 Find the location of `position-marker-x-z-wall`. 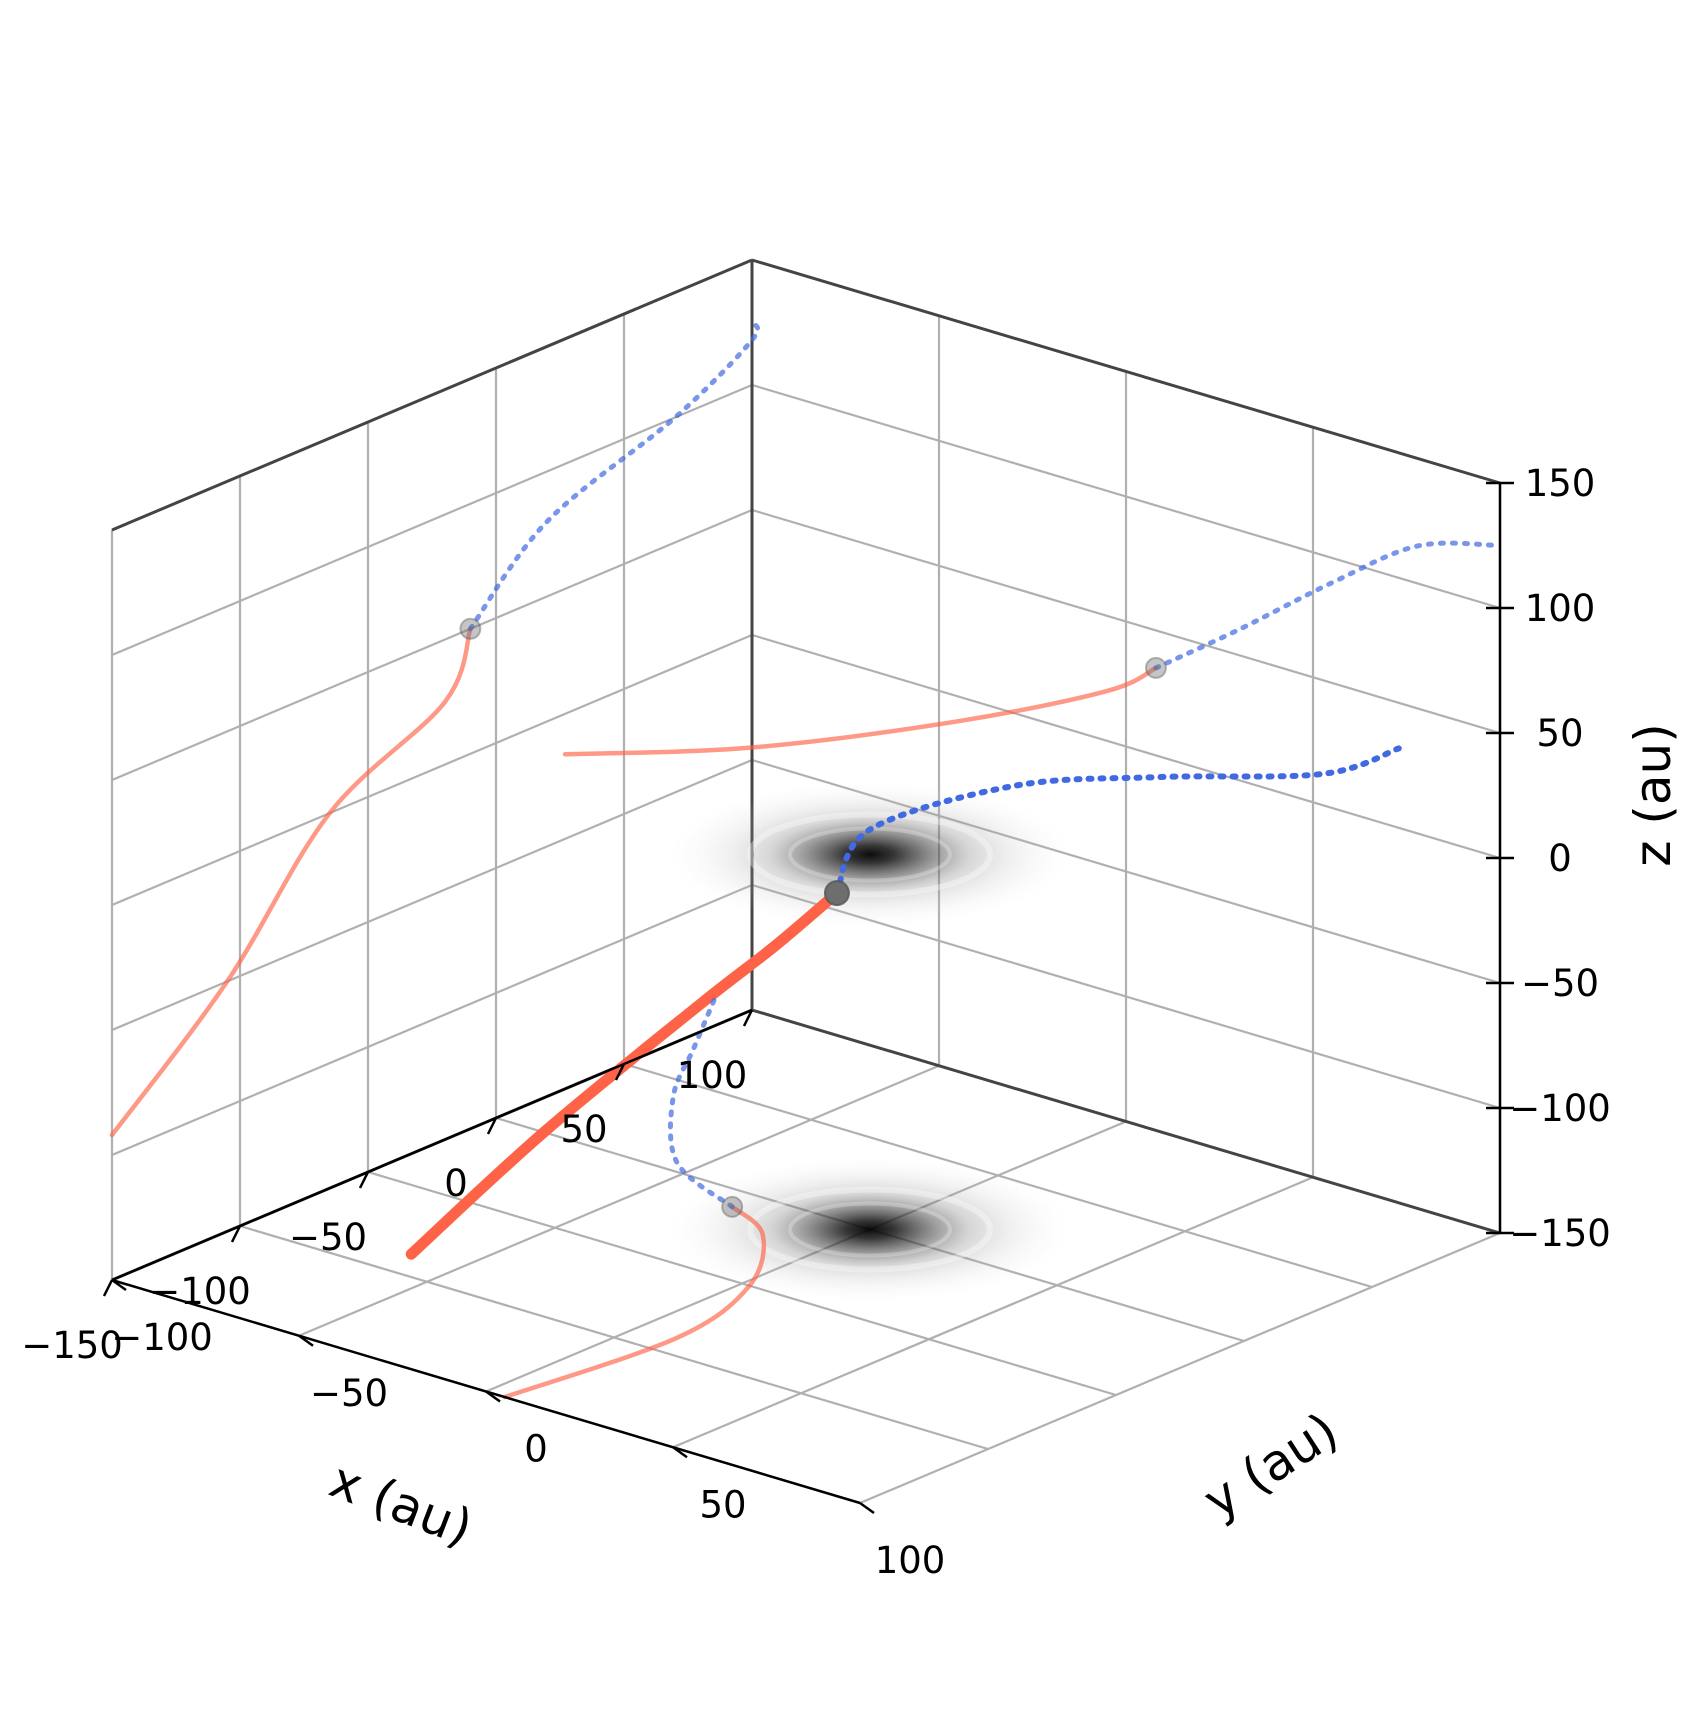

position-marker-x-z-wall is located at coordinates (470, 628).